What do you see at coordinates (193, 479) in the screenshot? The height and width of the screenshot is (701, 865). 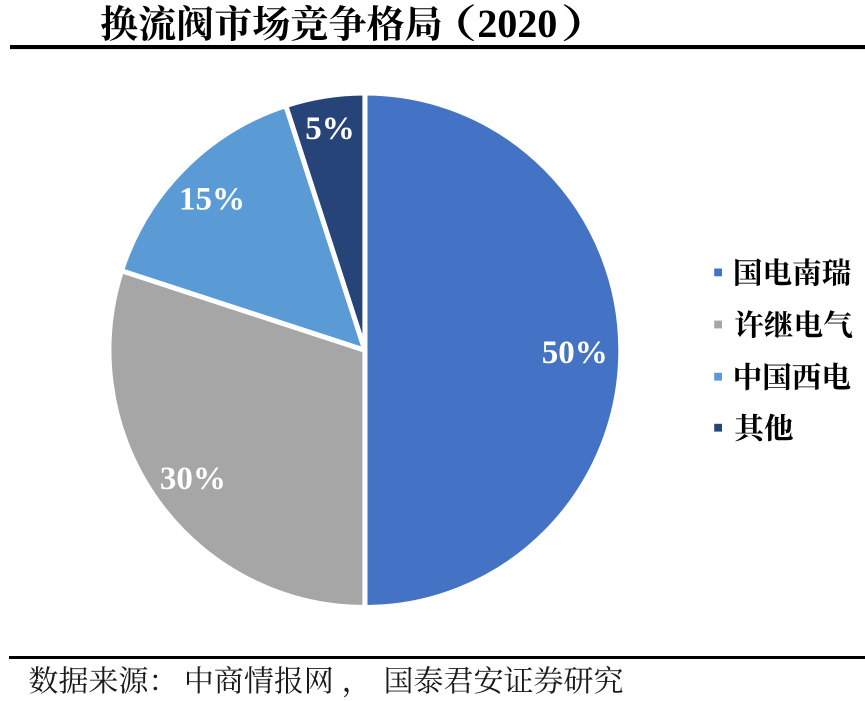 I see `svg-text: 30%` at bounding box center [193, 479].